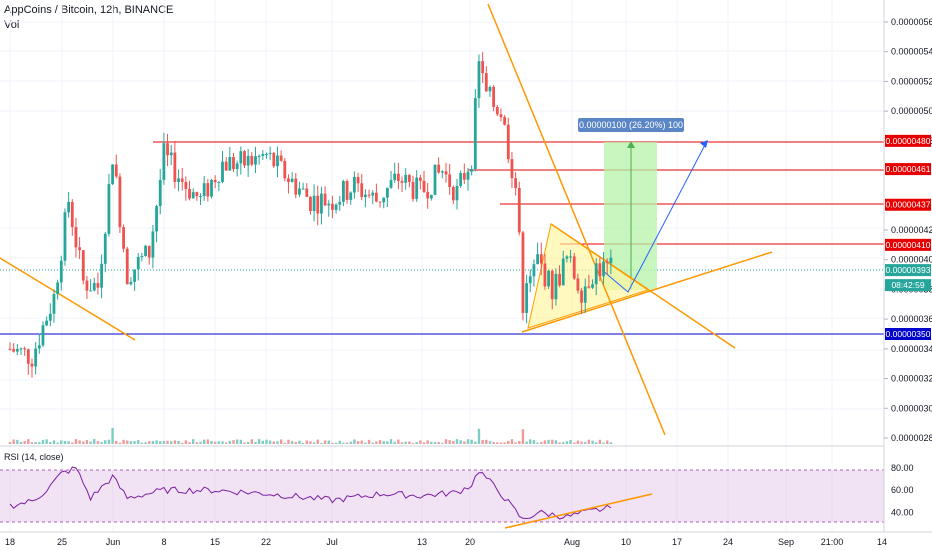  Describe the element at coordinates (902, 490) in the screenshot. I see `rsi-tick-label: 60.00` at that location.